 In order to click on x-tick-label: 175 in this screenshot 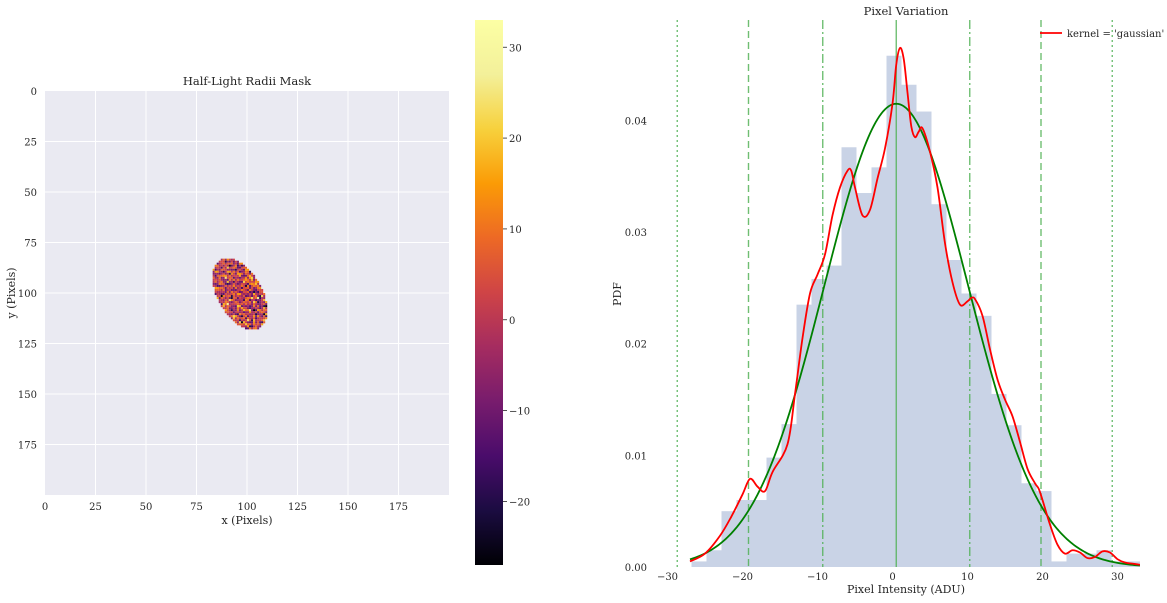, I will do `click(398, 507)`.